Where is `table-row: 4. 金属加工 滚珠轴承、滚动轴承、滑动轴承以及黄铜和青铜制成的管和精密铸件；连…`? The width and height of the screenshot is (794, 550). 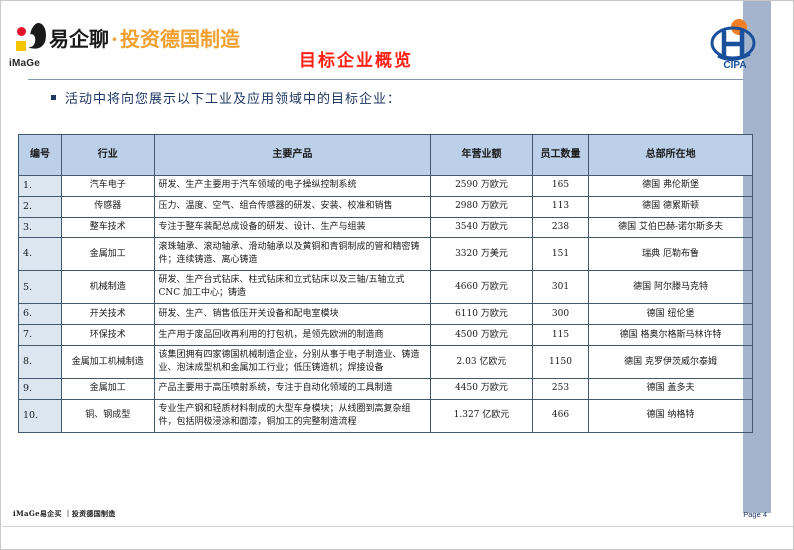
table-row: 4. 金属加工 滚珠轴承、滚动轴承、滑动轴承以及黄铜和青铜制成的管和精密铸件；连… is located at coordinates (385, 254).